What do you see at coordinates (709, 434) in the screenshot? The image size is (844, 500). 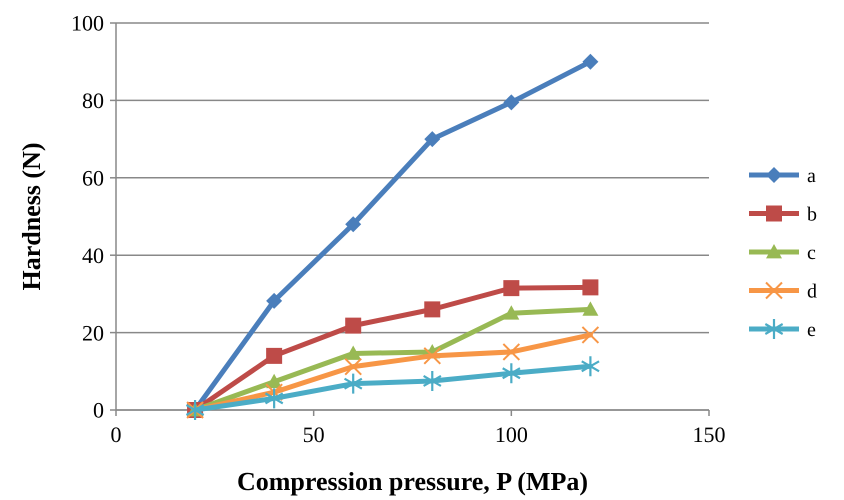 I see `x-tick-label: 150` at bounding box center [709, 434].